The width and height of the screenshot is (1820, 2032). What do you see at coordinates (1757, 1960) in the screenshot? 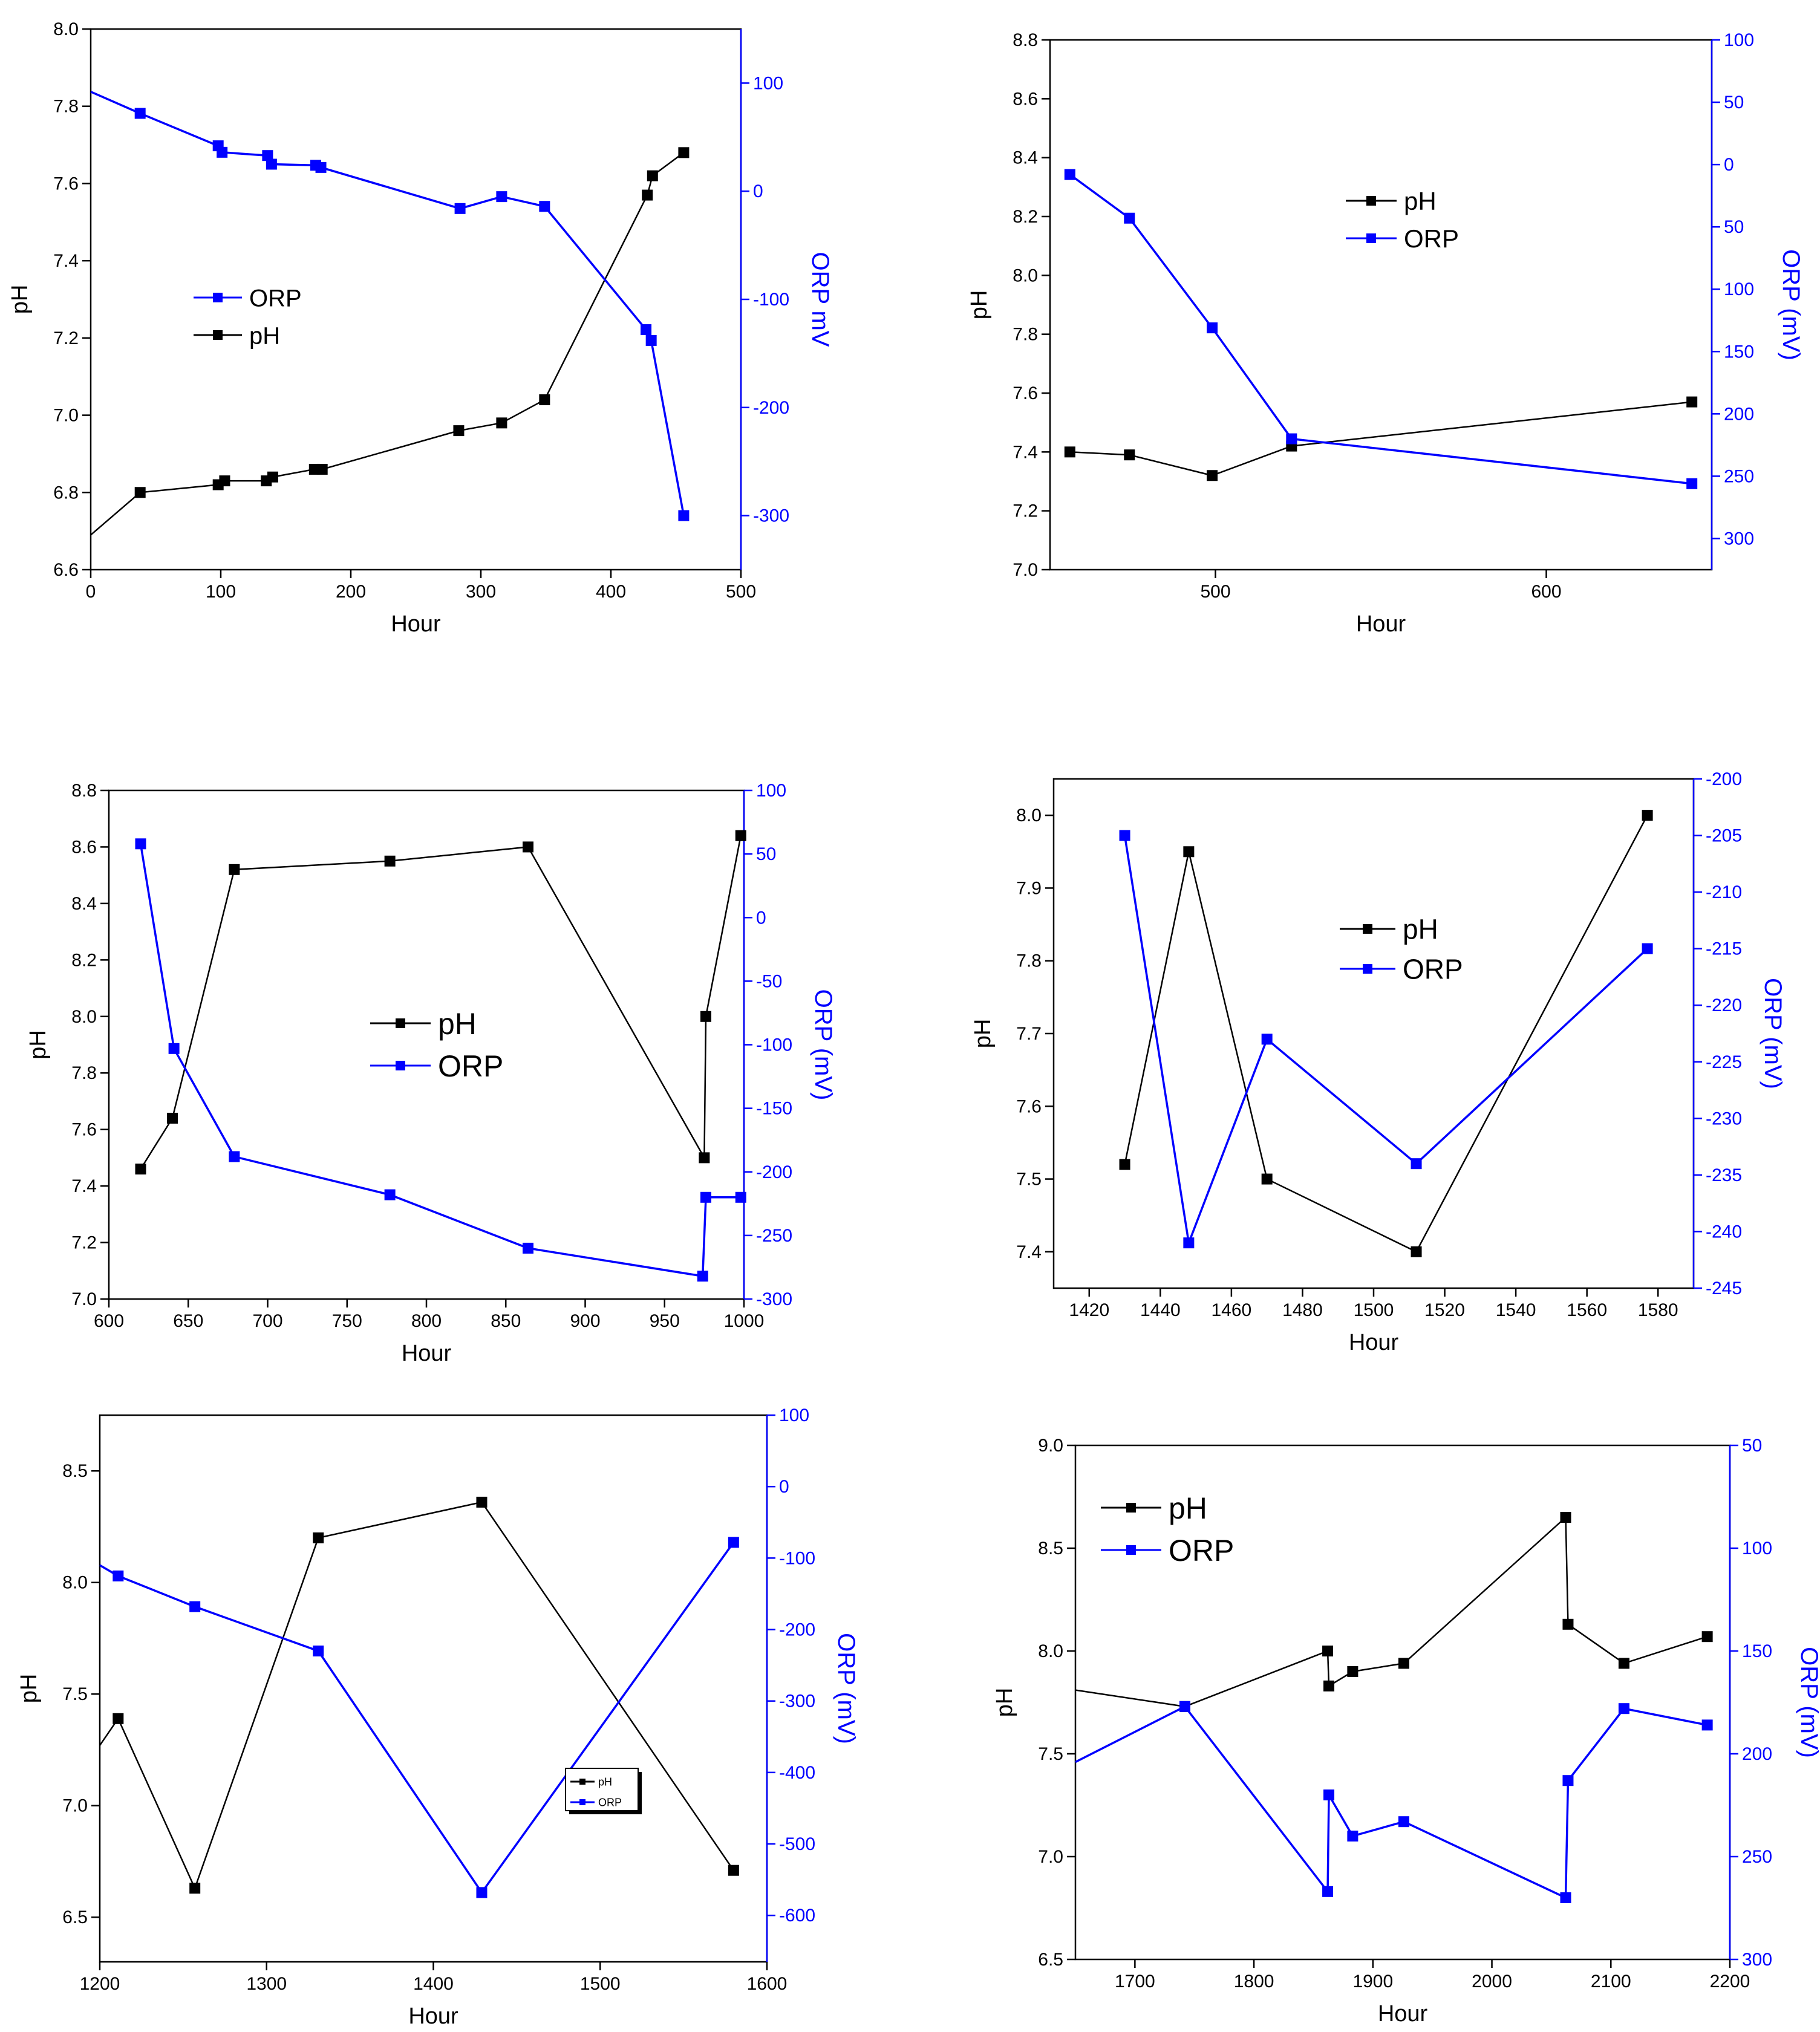
I see `y2-tick-label: 300` at bounding box center [1757, 1960].